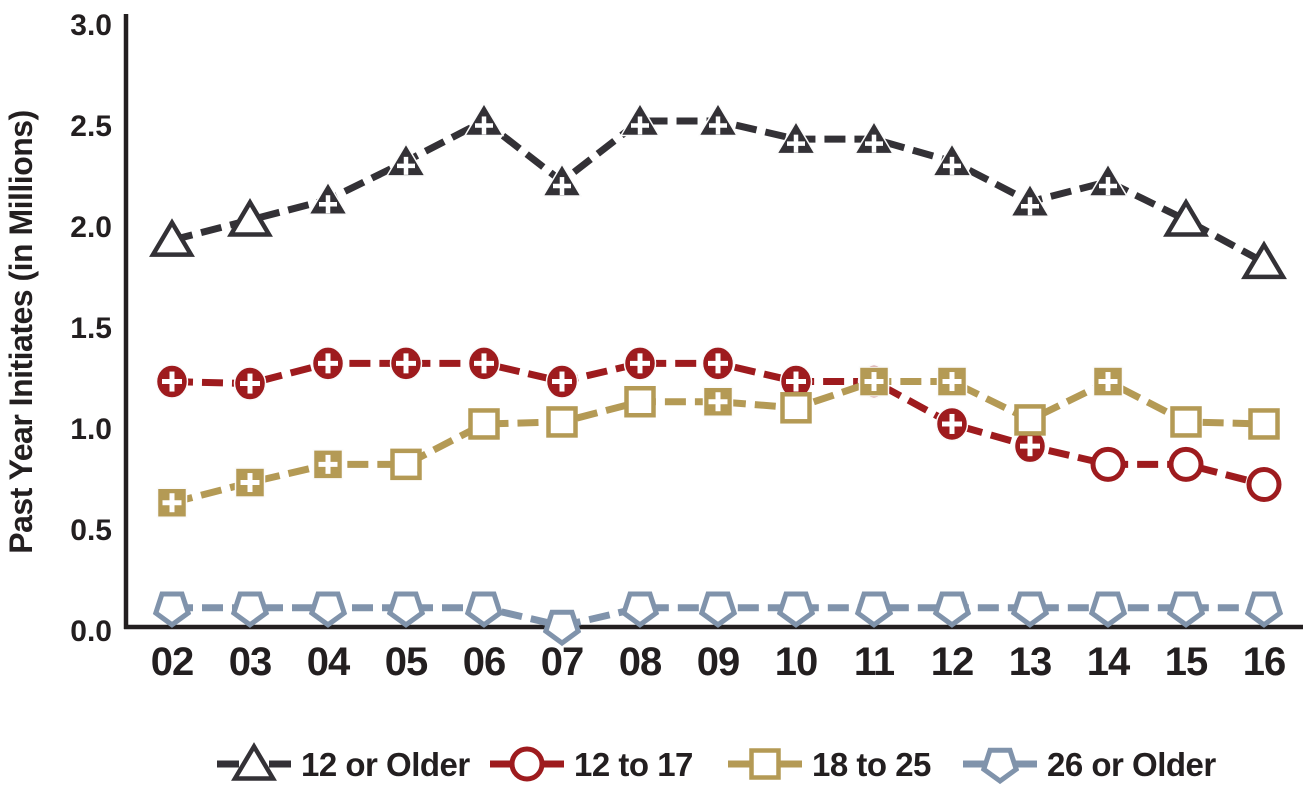 The height and width of the screenshot is (788, 1312). What do you see at coordinates (406, 662) in the screenshot?
I see `x-tick-label: 05` at bounding box center [406, 662].